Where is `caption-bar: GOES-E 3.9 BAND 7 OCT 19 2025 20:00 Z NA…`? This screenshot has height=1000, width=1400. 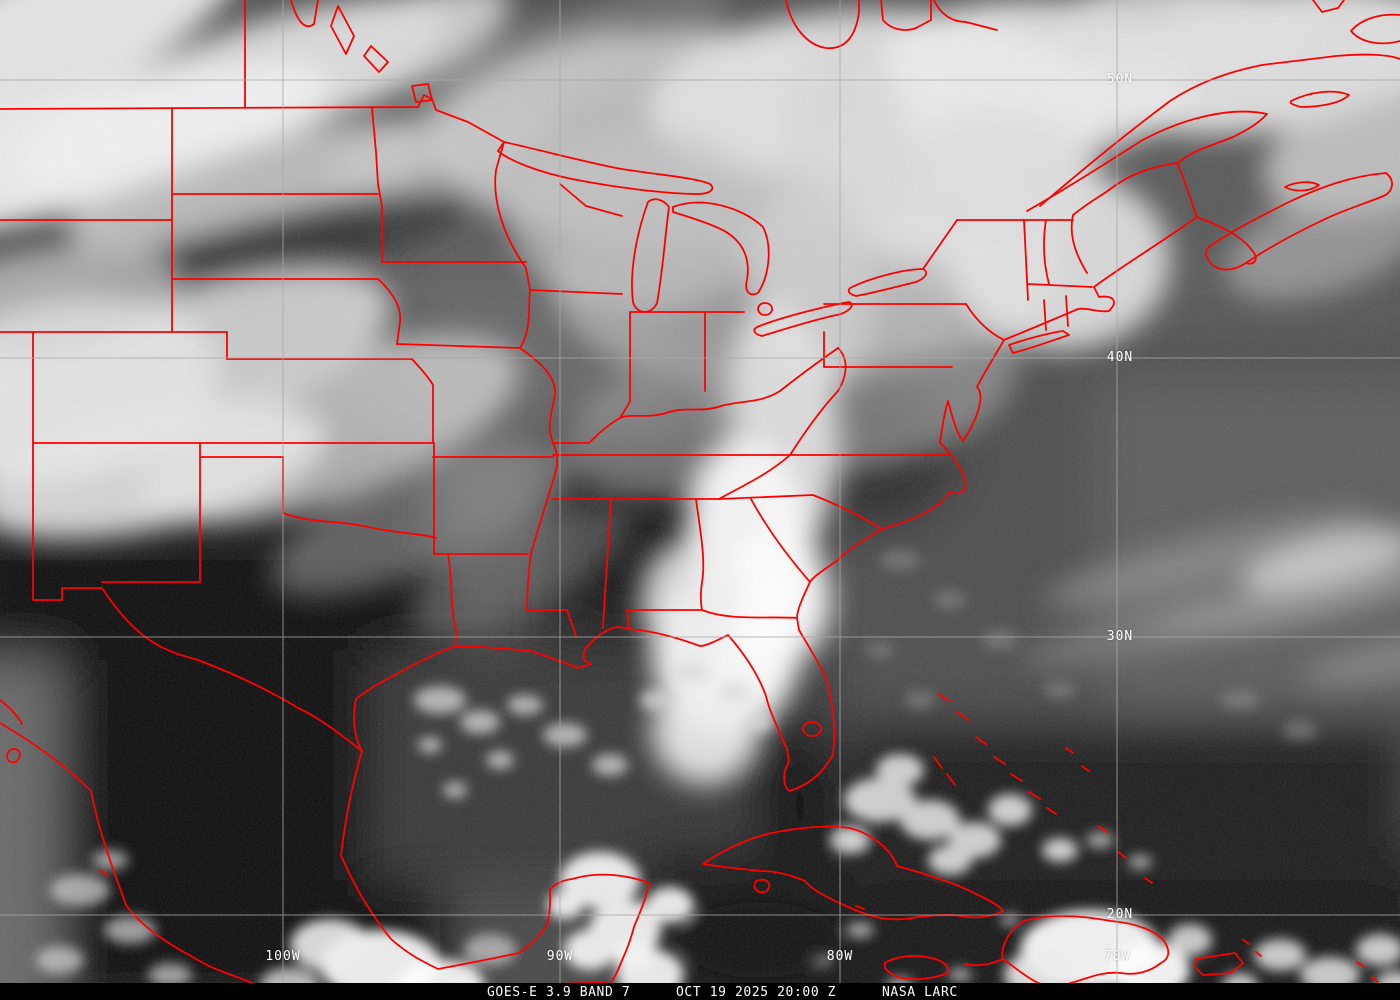 caption-bar: GOES-E 3.9 BAND 7 OCT 19 2025 20:00 Z NA… is located at coordinates (700, 991).